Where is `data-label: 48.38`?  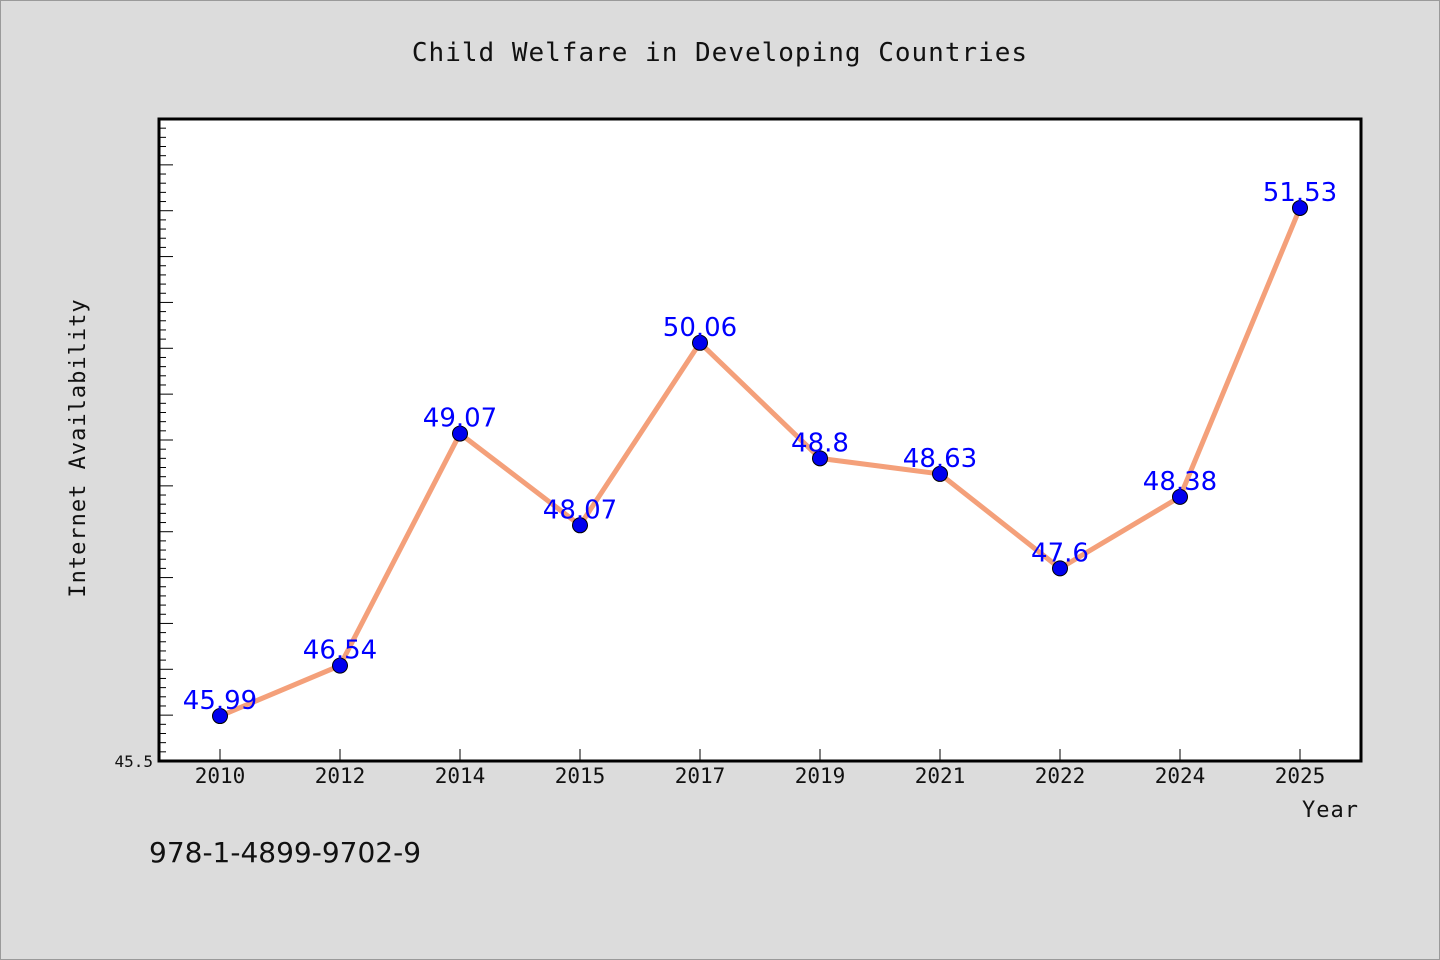
data-label: 48.38 is located at coordinates (1180, 482).